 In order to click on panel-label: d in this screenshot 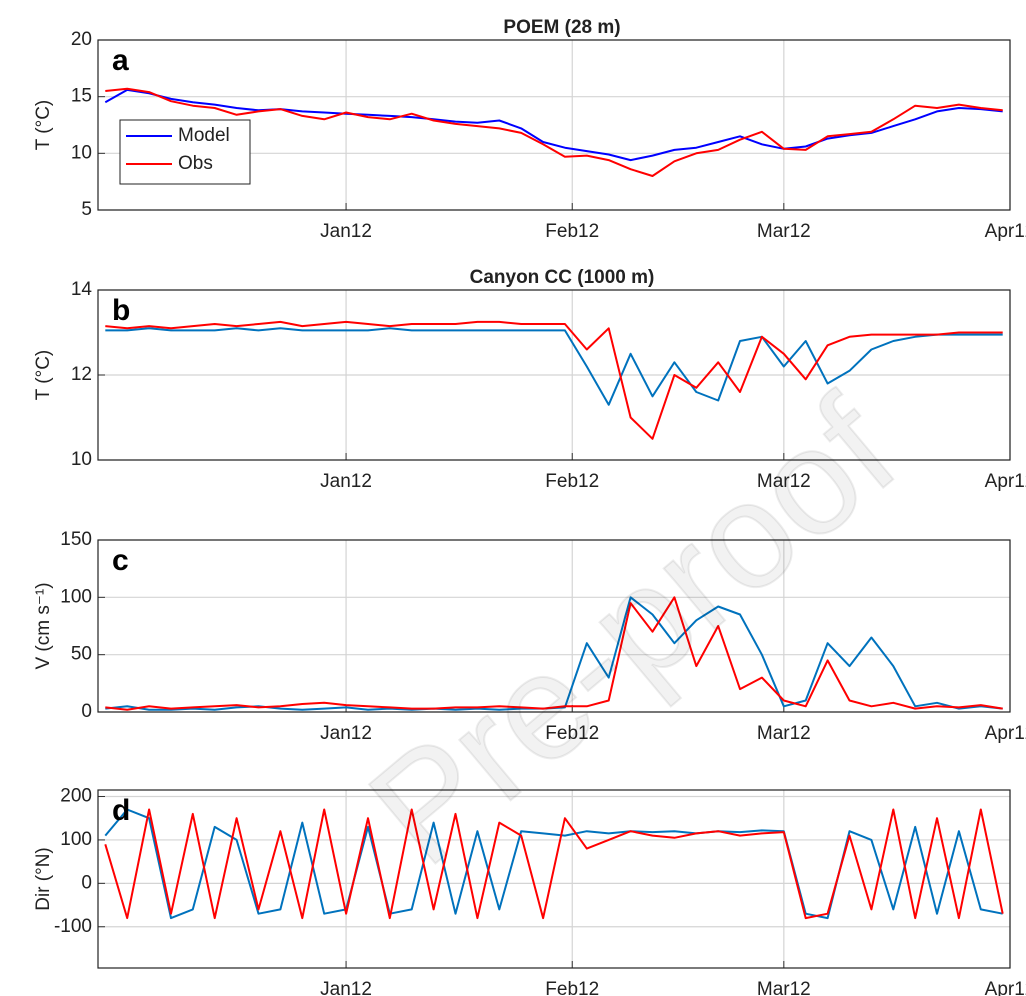, I will do `click(121, 810)`.